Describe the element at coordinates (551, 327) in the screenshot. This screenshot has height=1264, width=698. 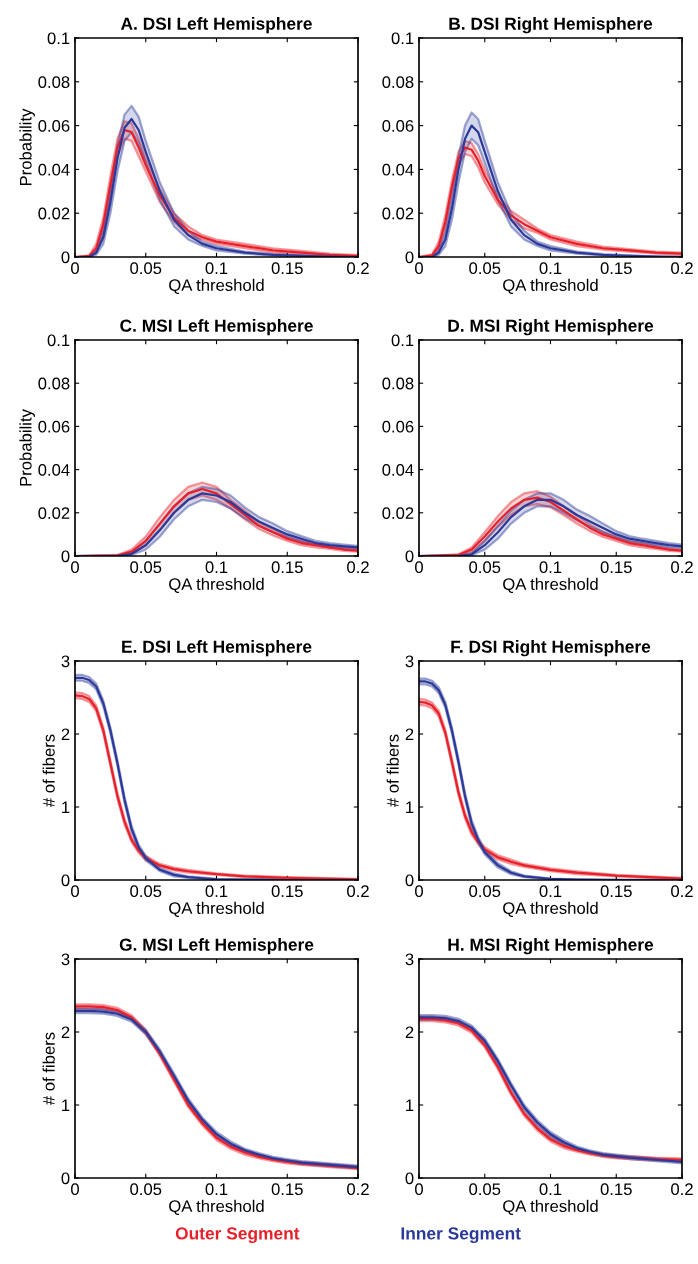
I see `chart-title: D. MSI Right Hemisphere` at that location.